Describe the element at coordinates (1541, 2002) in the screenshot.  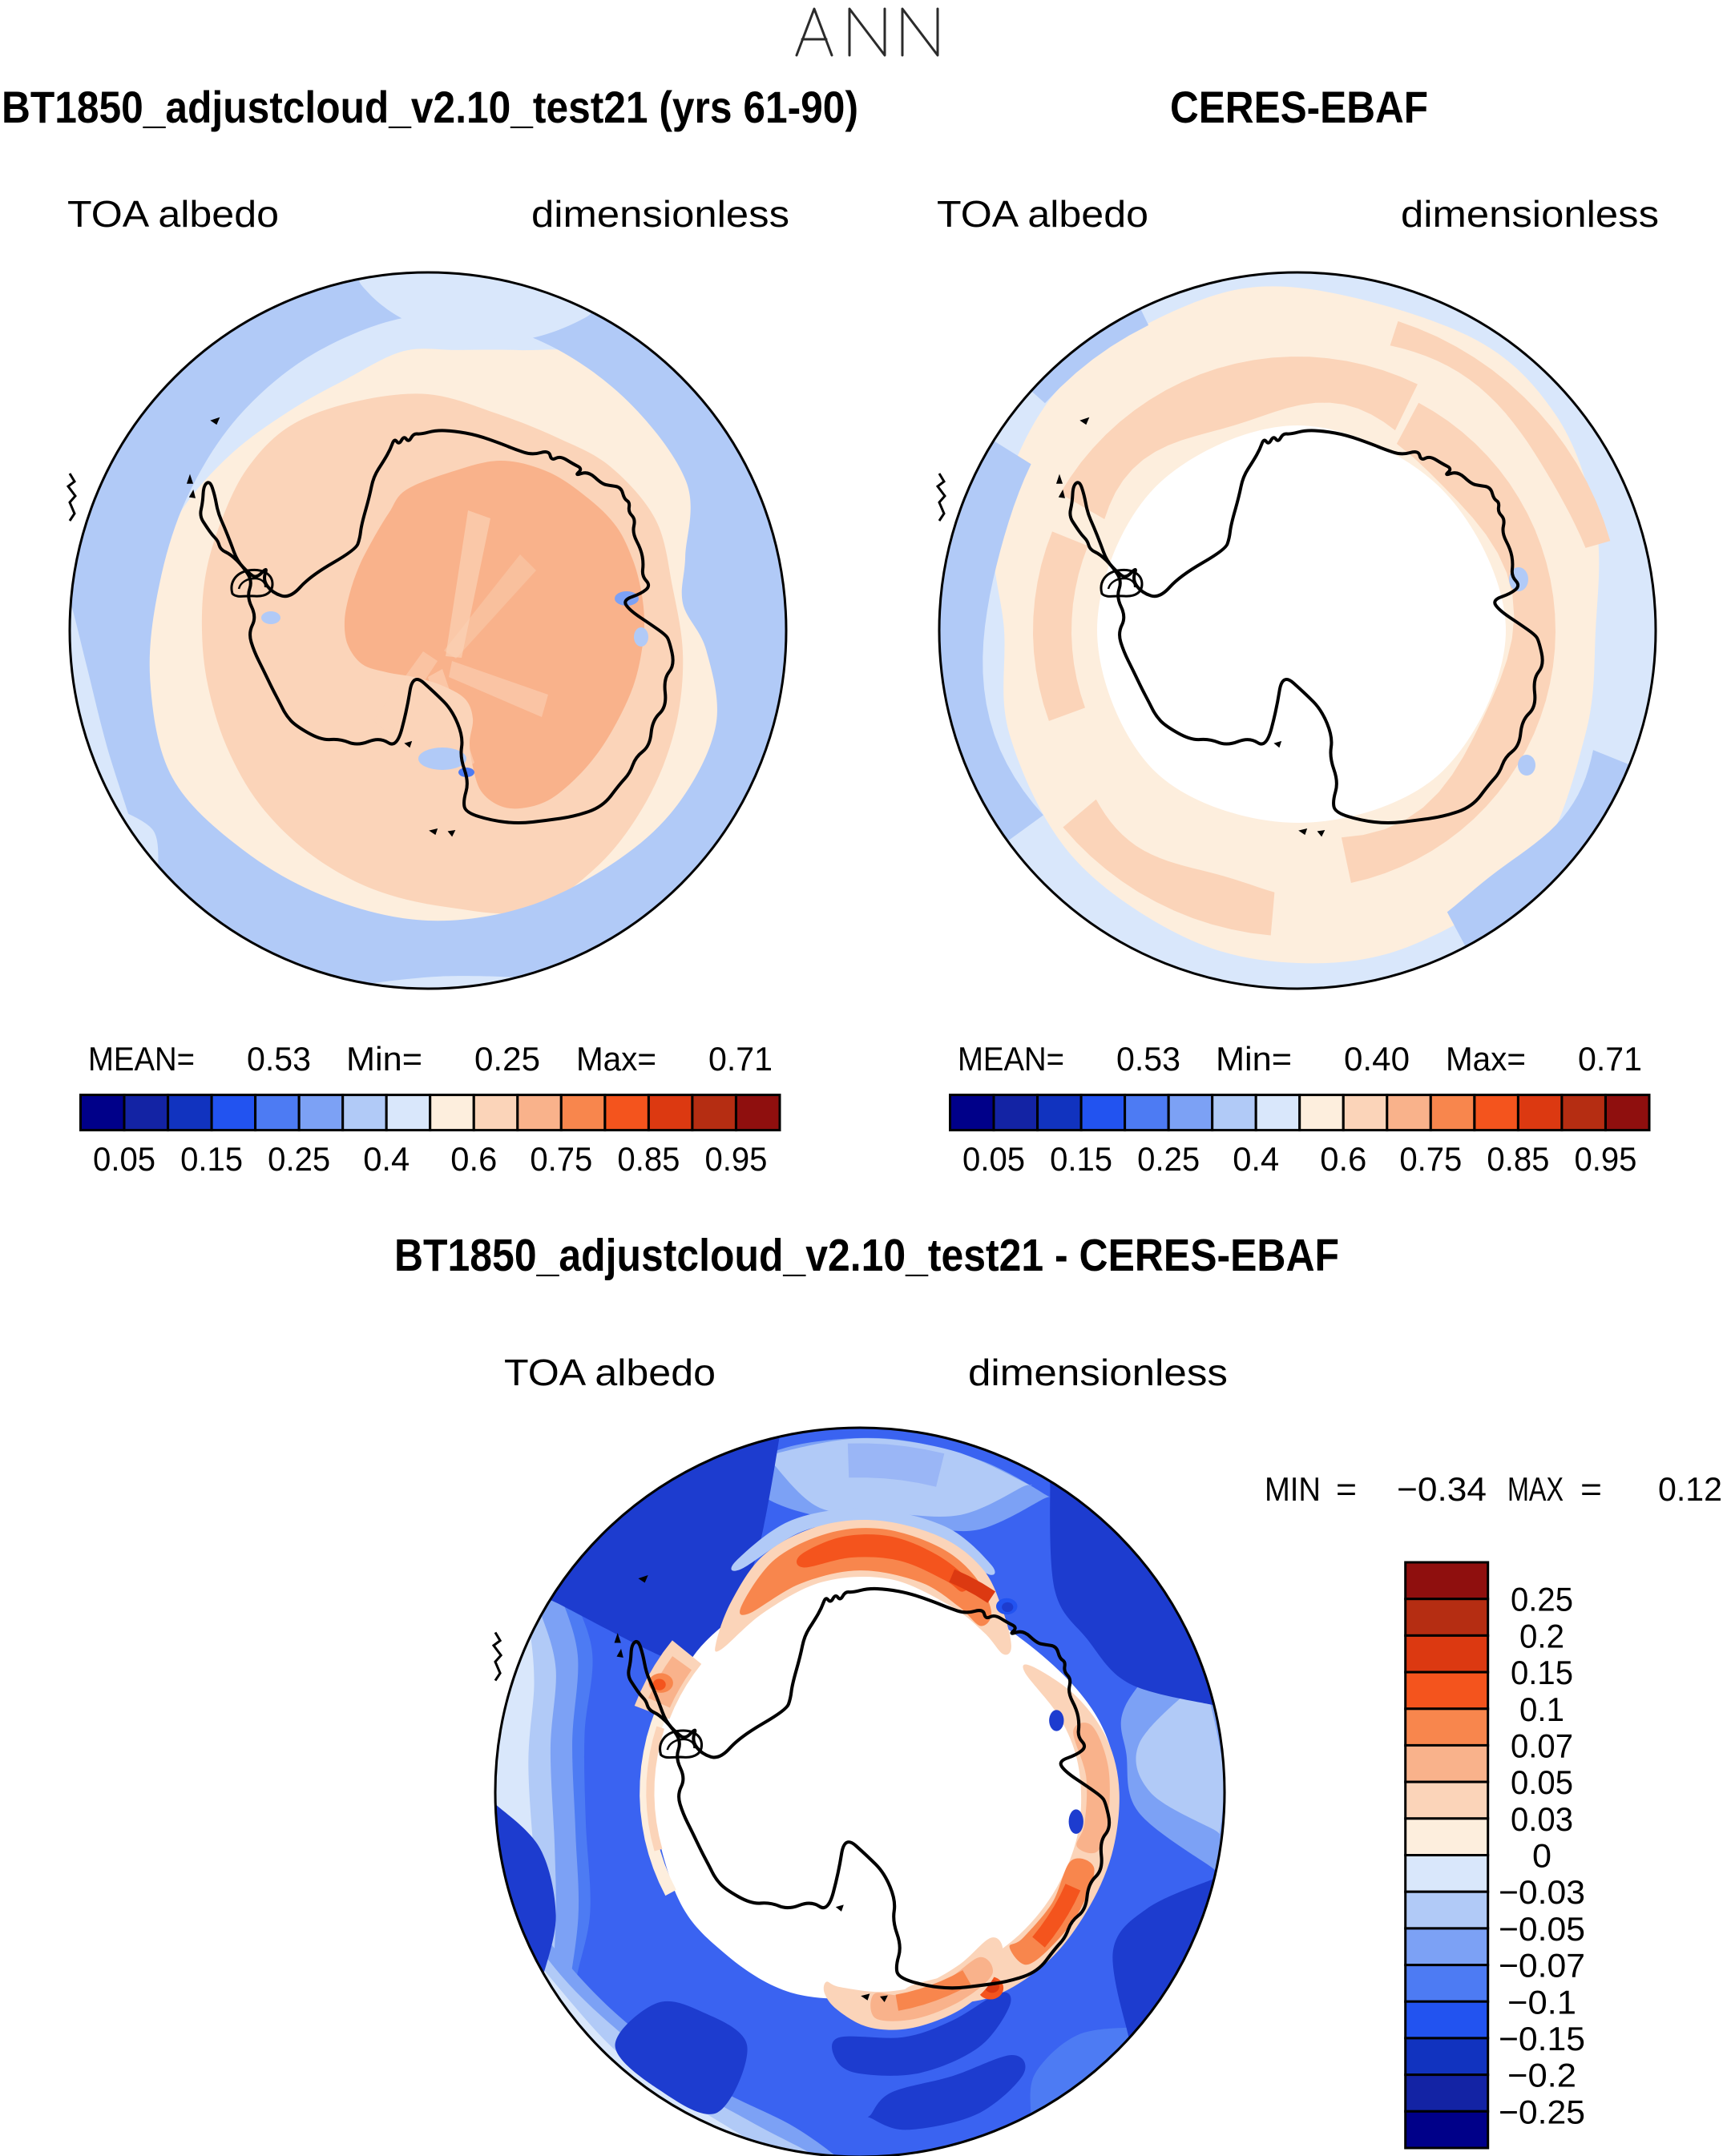
I see `svg-text: −0.1` at that location.